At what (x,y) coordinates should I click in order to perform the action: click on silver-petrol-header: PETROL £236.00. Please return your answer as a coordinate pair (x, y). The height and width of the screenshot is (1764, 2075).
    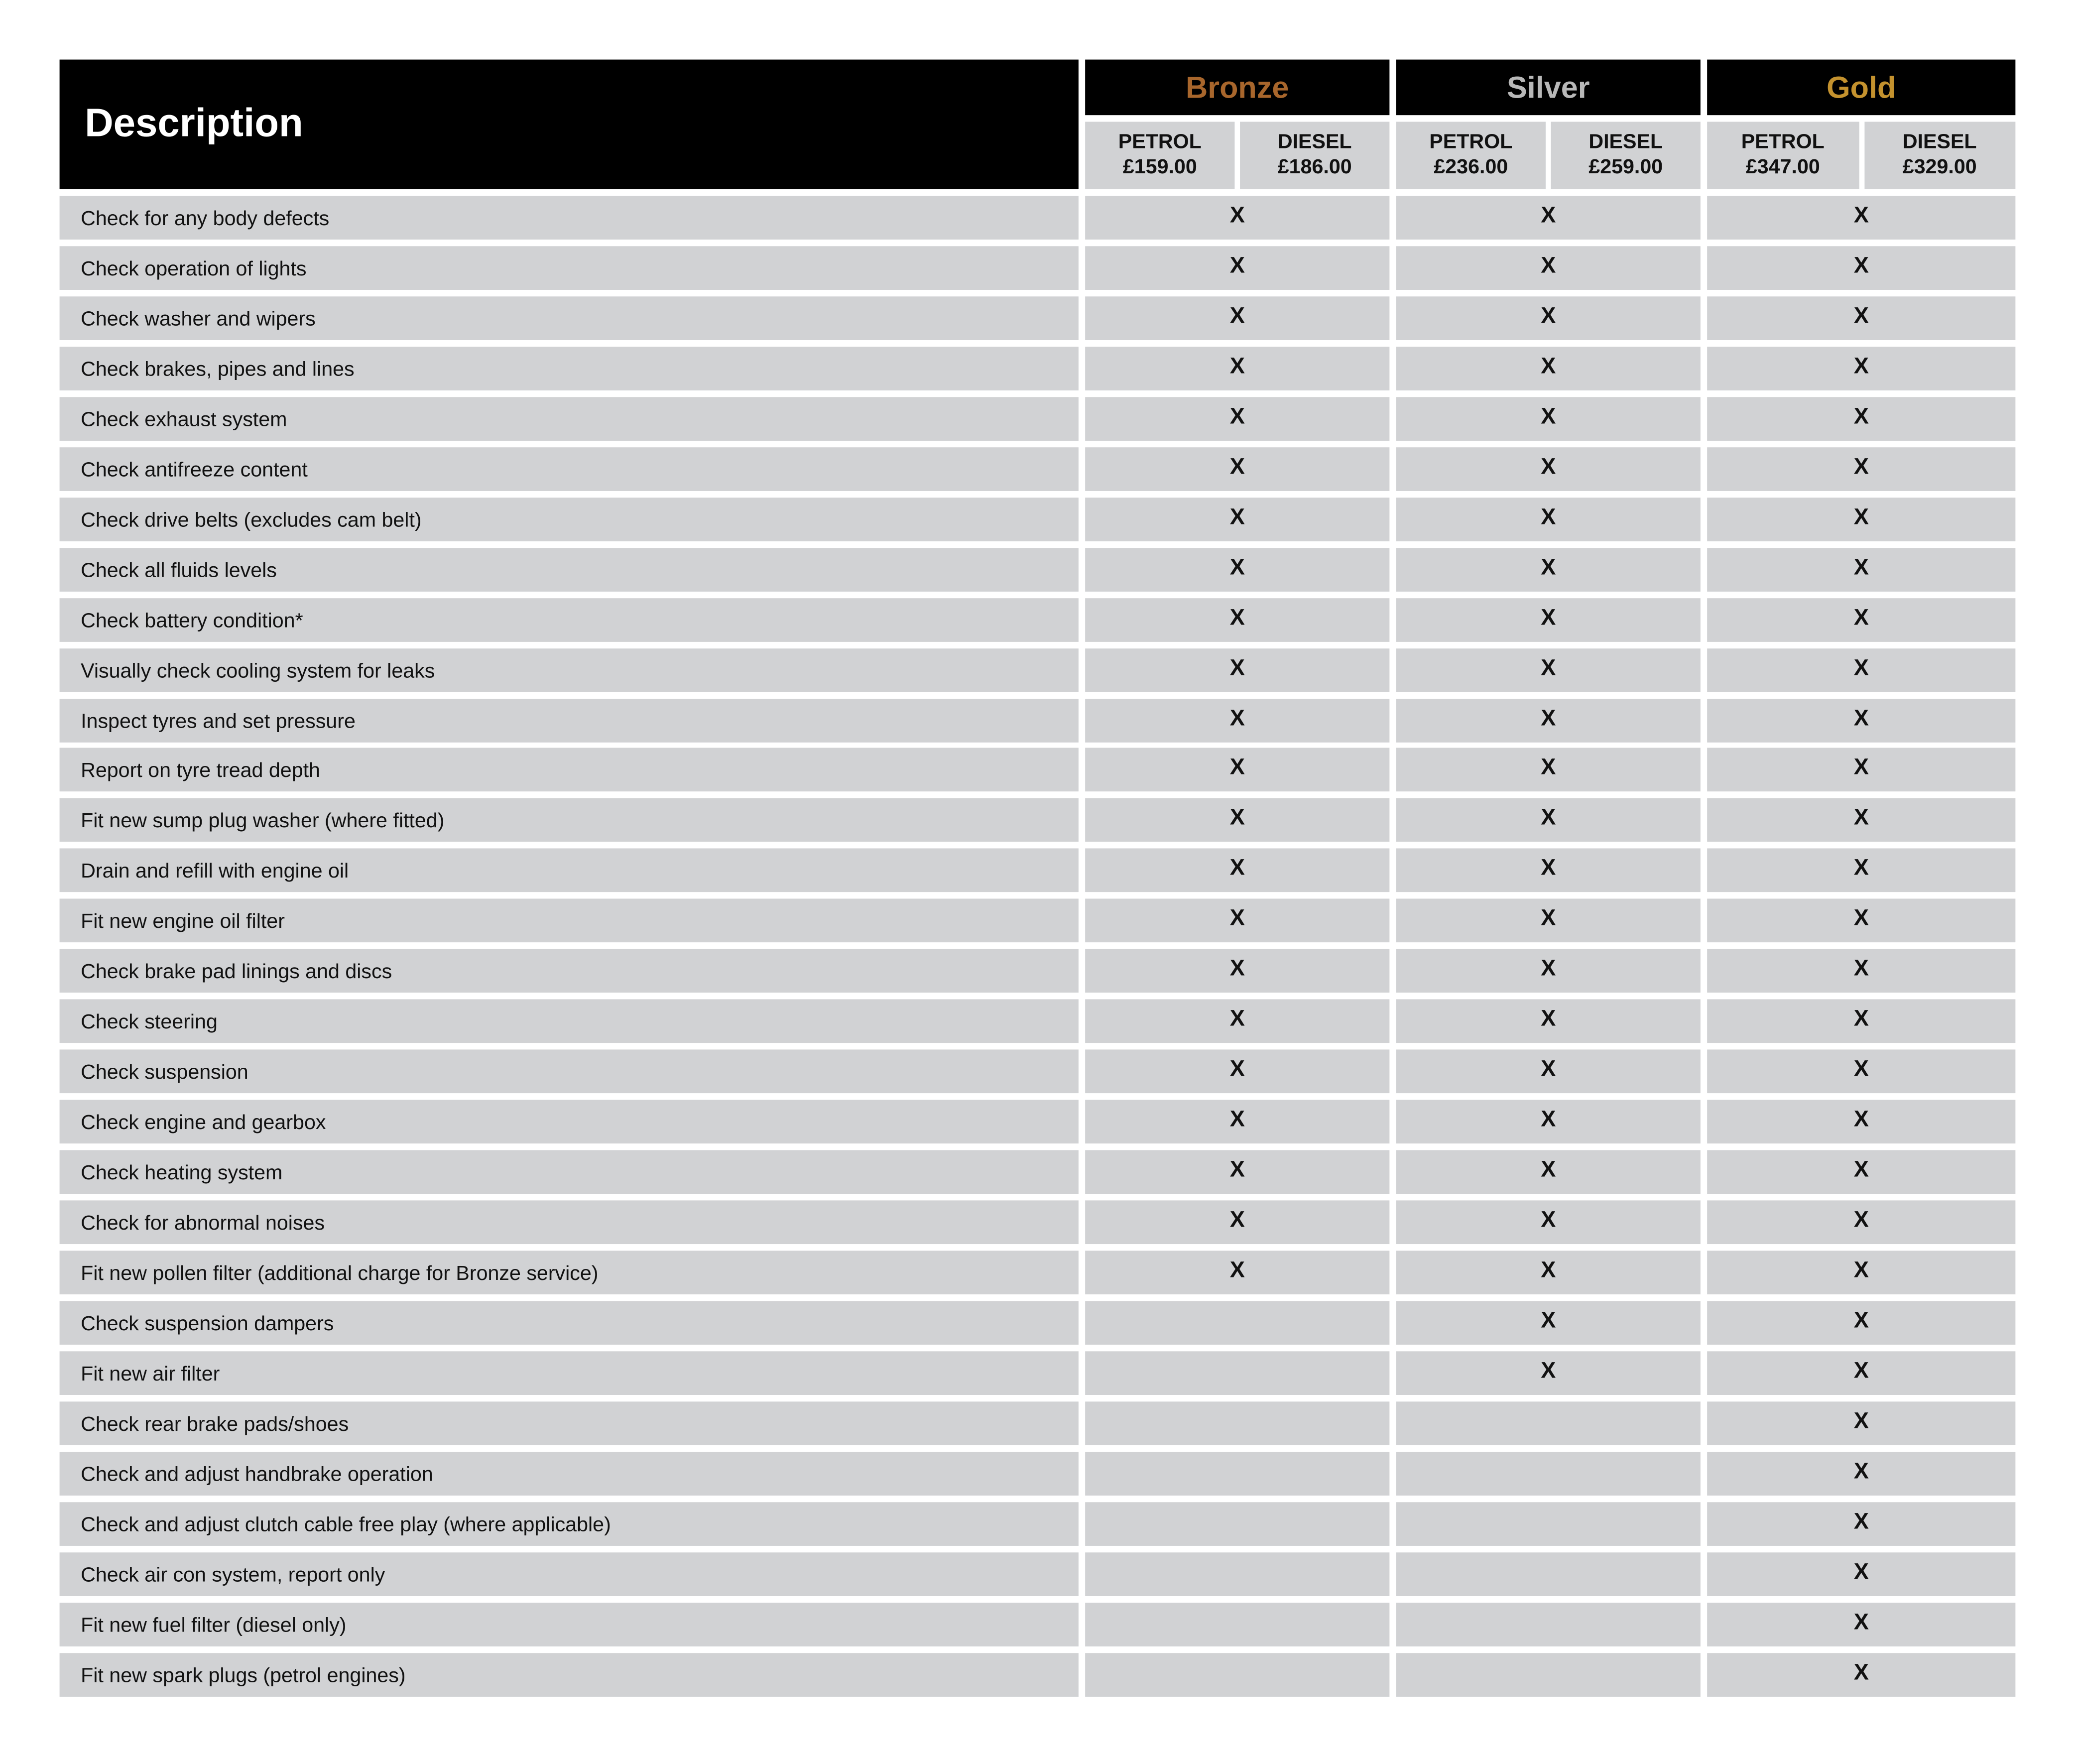
    Looking at the image, I should click on (1471, 156).